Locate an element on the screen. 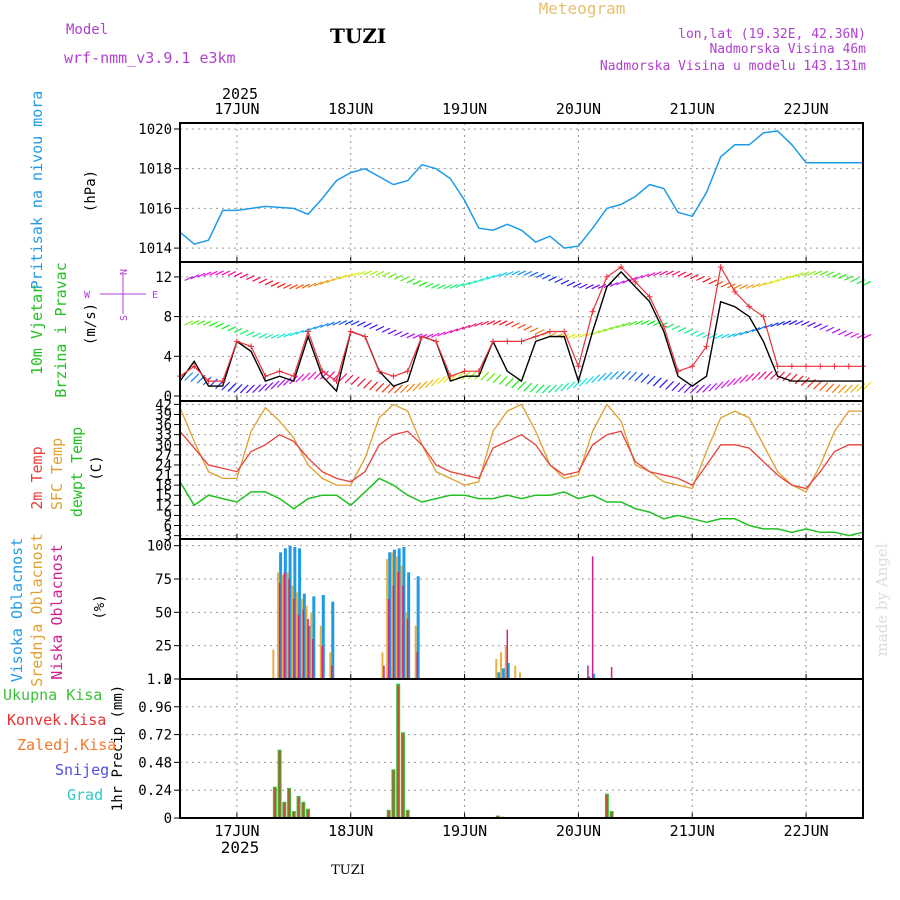  y-tick-label: 42 is located at coordinates (163, 405).